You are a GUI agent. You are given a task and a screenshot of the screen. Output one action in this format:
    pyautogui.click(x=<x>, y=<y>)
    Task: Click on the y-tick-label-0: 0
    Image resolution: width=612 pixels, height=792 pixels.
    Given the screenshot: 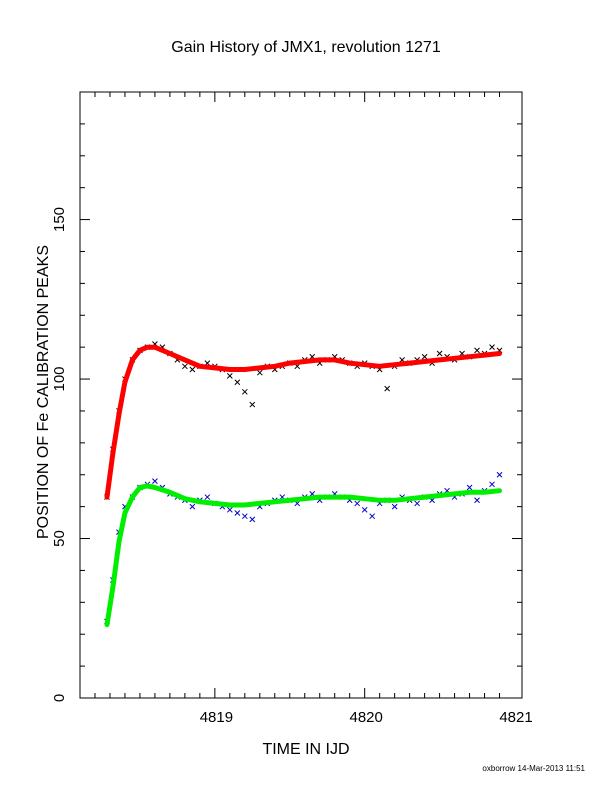 What is the action you would take?
    pyautogui.click(x=59, y=698)
    